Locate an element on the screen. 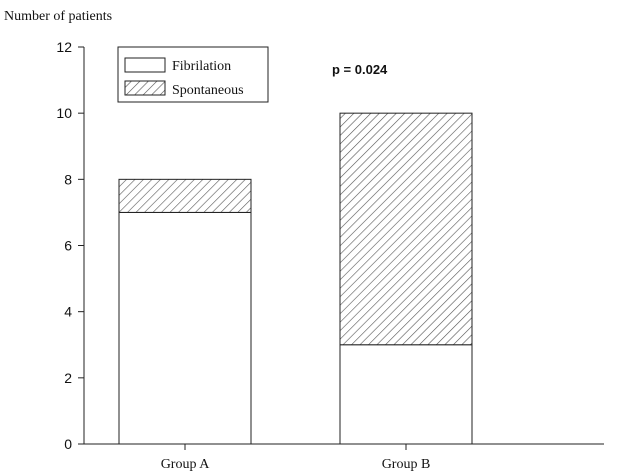 Image resolution: width=617 pixels, height=474 pixels. y-tick-label: 6 is located at coordinates (68, 246).